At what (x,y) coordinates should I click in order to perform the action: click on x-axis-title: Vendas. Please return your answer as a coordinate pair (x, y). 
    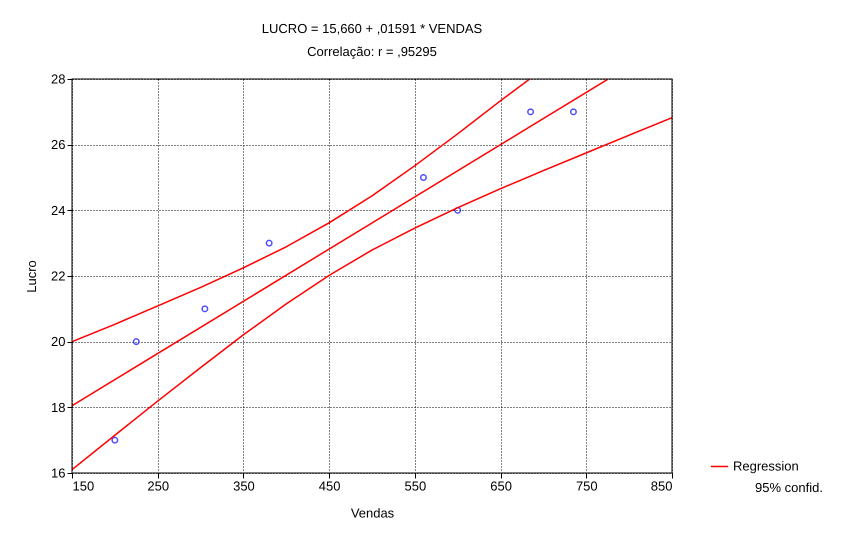
    Looking at the image, I should click on (372, 513).